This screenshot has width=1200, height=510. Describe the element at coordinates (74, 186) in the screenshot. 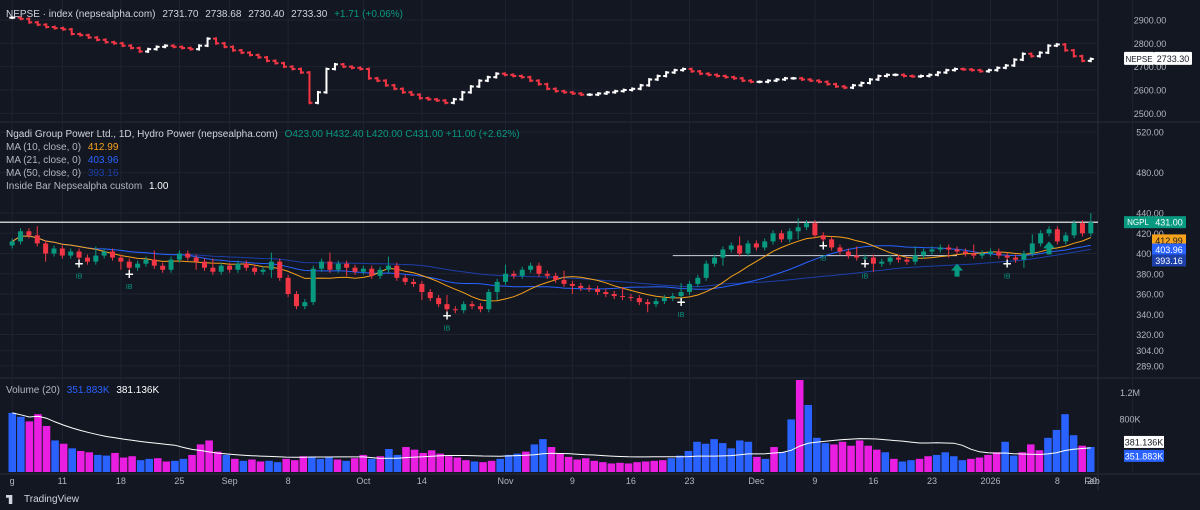

I see `inside-bar-label: Inside Bar Nepsealpha custom` at that location.